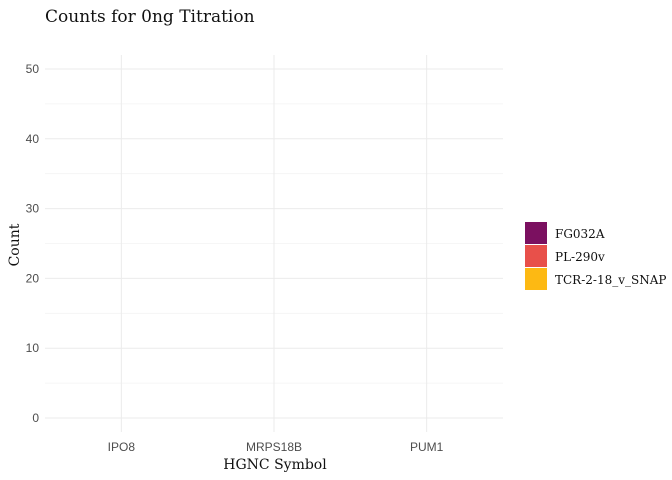  I want to click on x-axis-ticks: IPO8 MRPS18B PUM1, so click(276, 447).